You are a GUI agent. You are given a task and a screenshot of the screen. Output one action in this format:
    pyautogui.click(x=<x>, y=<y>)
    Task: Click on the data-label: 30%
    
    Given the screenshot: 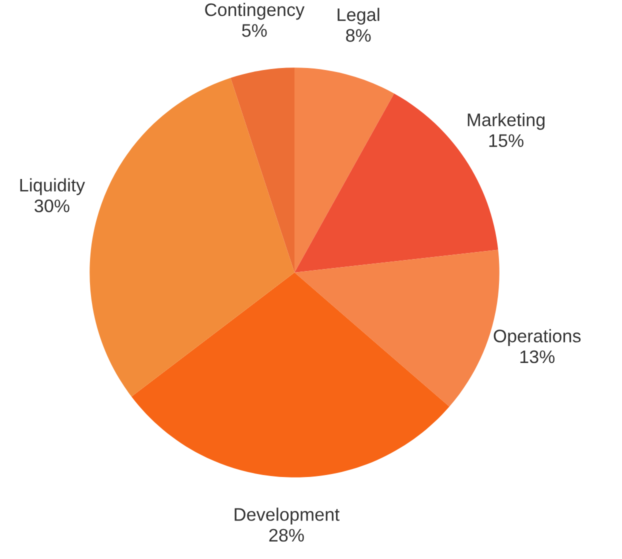 What is the action you would take?
    pyautogui.click(x=52, y=206)
    